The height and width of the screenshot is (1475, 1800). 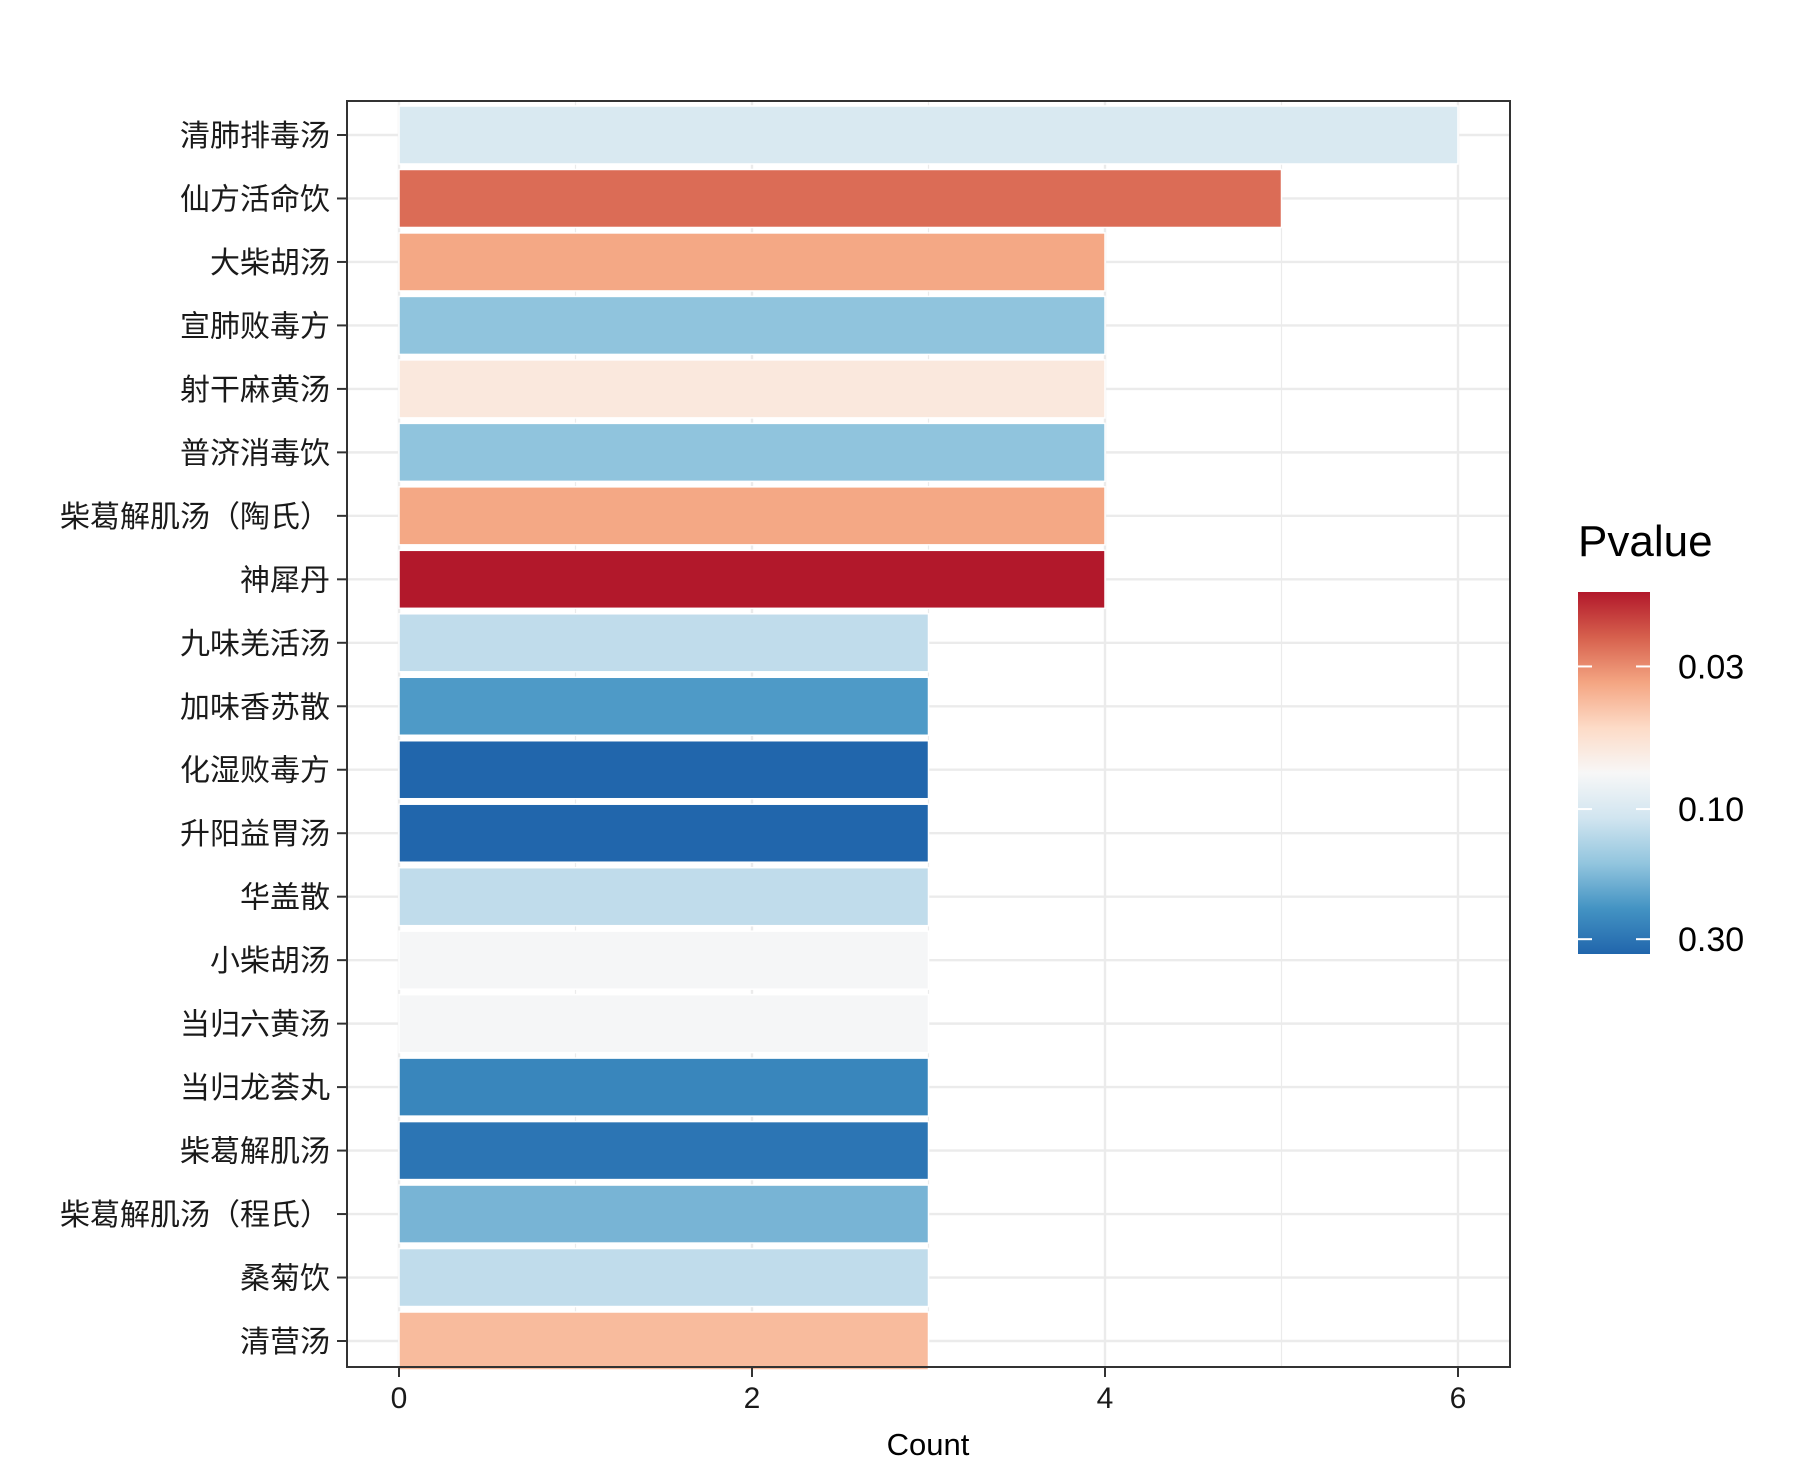 I want to click on y-tick-label: 当归龙荟丸, so click(x=255, y=1088).